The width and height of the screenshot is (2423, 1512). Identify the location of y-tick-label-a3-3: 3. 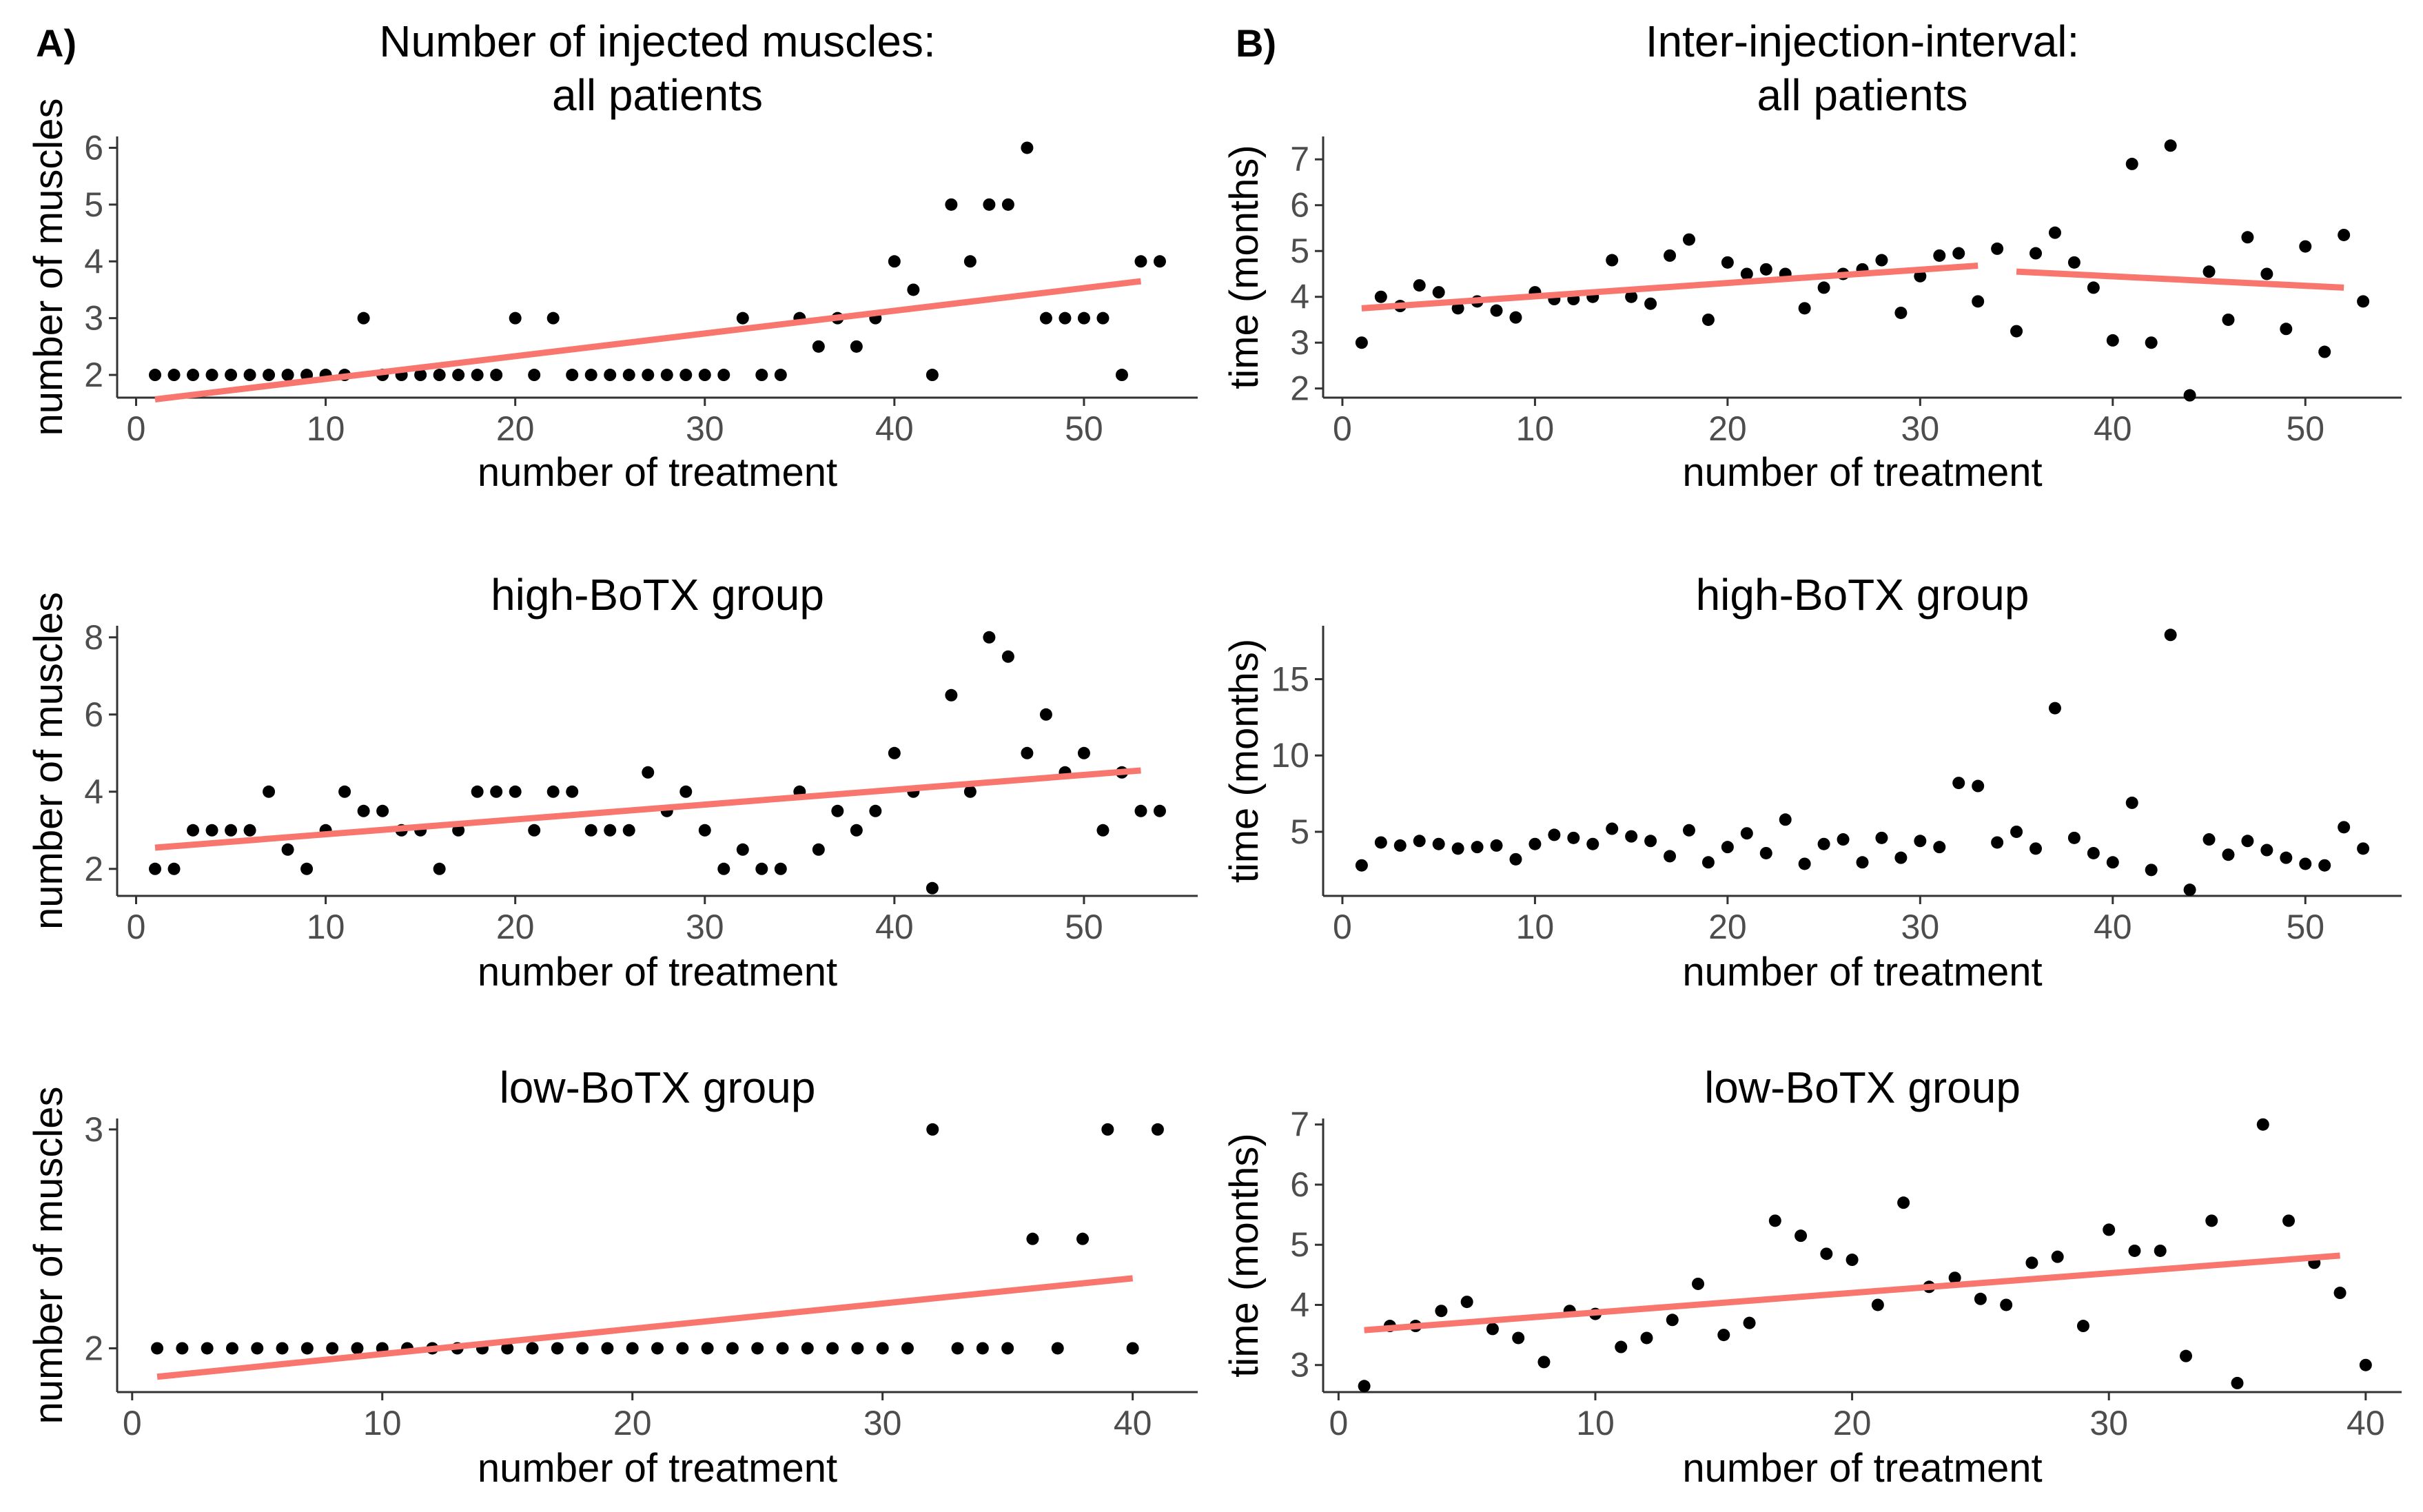
(93, 1130).